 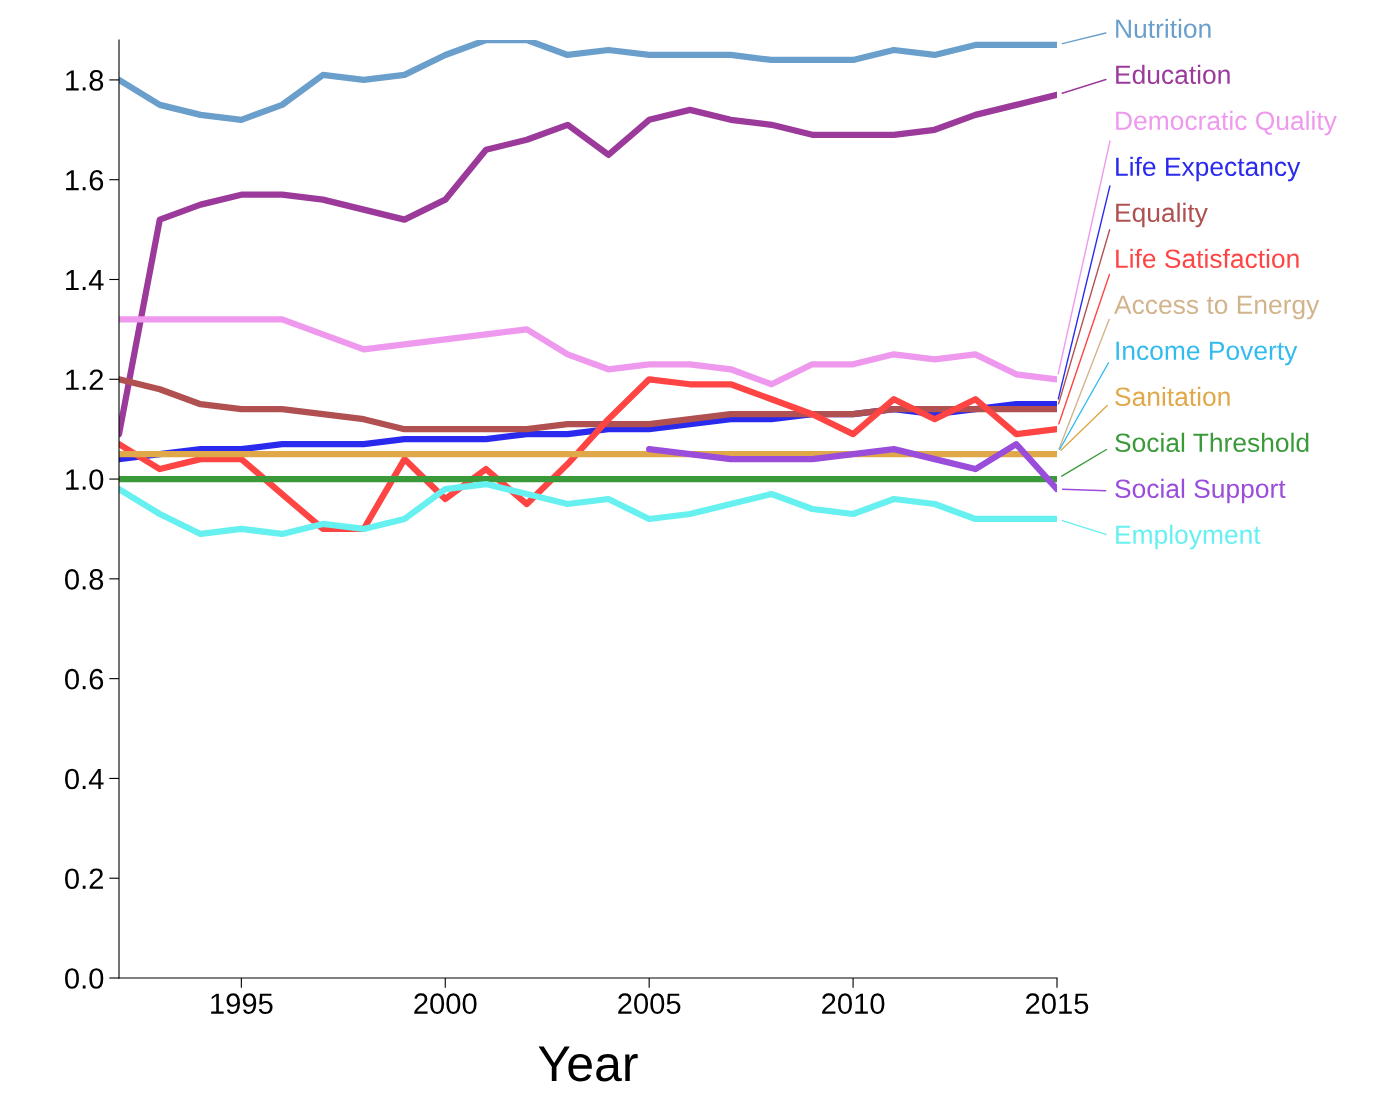 What do you see at coordinates (1172, 396) in the screenshot?
I see `text: Sanitation` at bounding box center [1172, 396].